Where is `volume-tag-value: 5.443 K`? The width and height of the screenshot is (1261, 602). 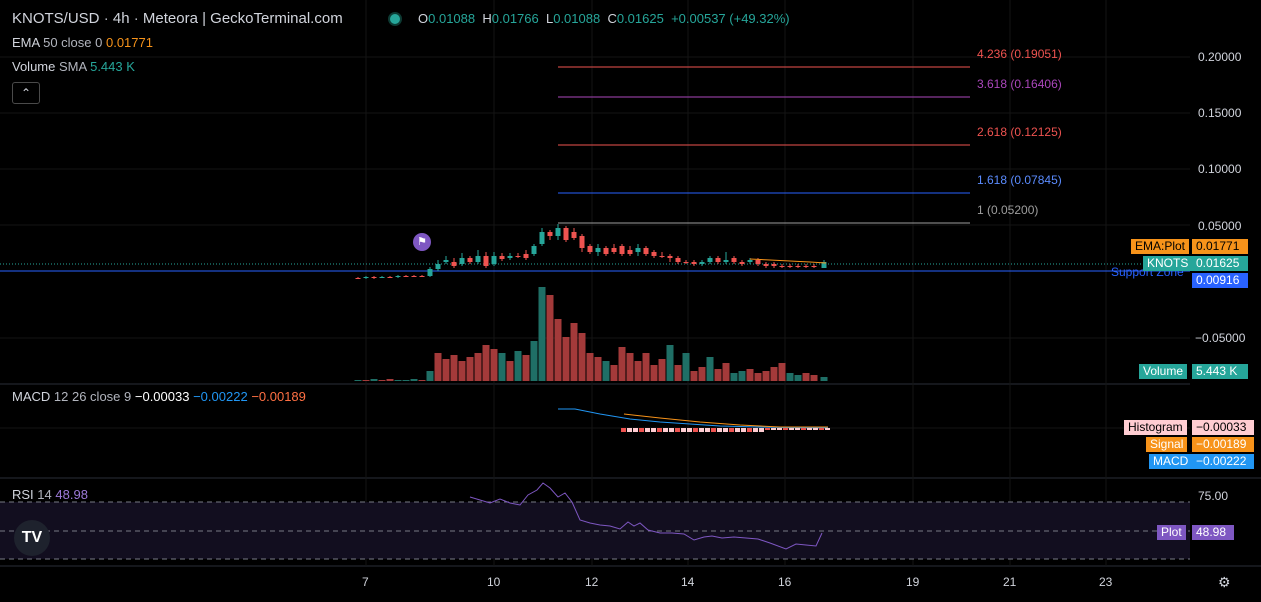 volume-tag-value: 5.443 K is located at coordinates (1220, 371).